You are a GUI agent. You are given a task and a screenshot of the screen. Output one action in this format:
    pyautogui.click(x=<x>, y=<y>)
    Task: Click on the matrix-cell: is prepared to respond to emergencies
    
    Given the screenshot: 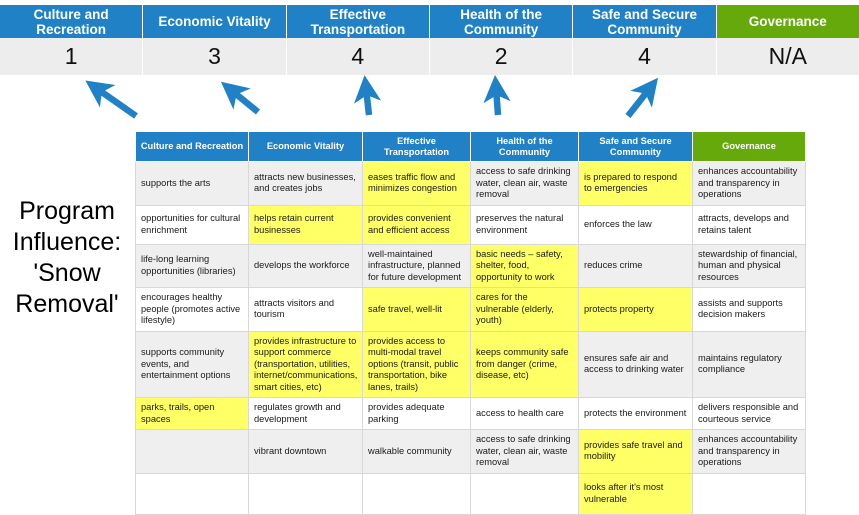 What is the action you would take?
    pyautogui.click(x=635, y=183)
    